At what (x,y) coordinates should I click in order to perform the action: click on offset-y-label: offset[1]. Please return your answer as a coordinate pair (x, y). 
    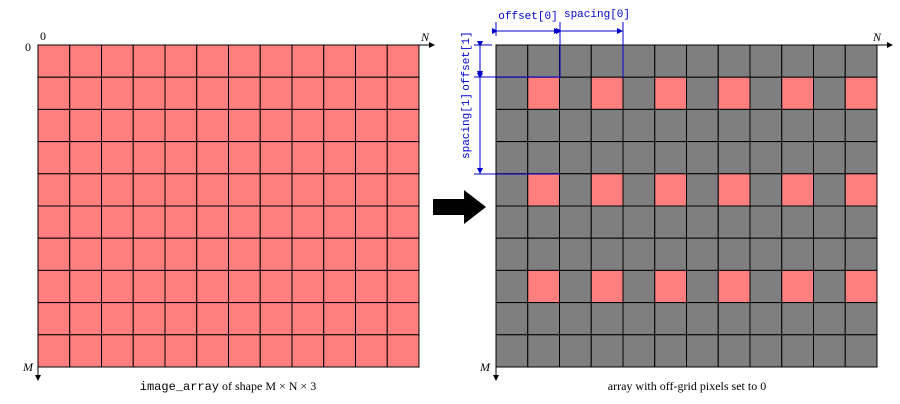
    Looking at the image, I should click on (467, 60).